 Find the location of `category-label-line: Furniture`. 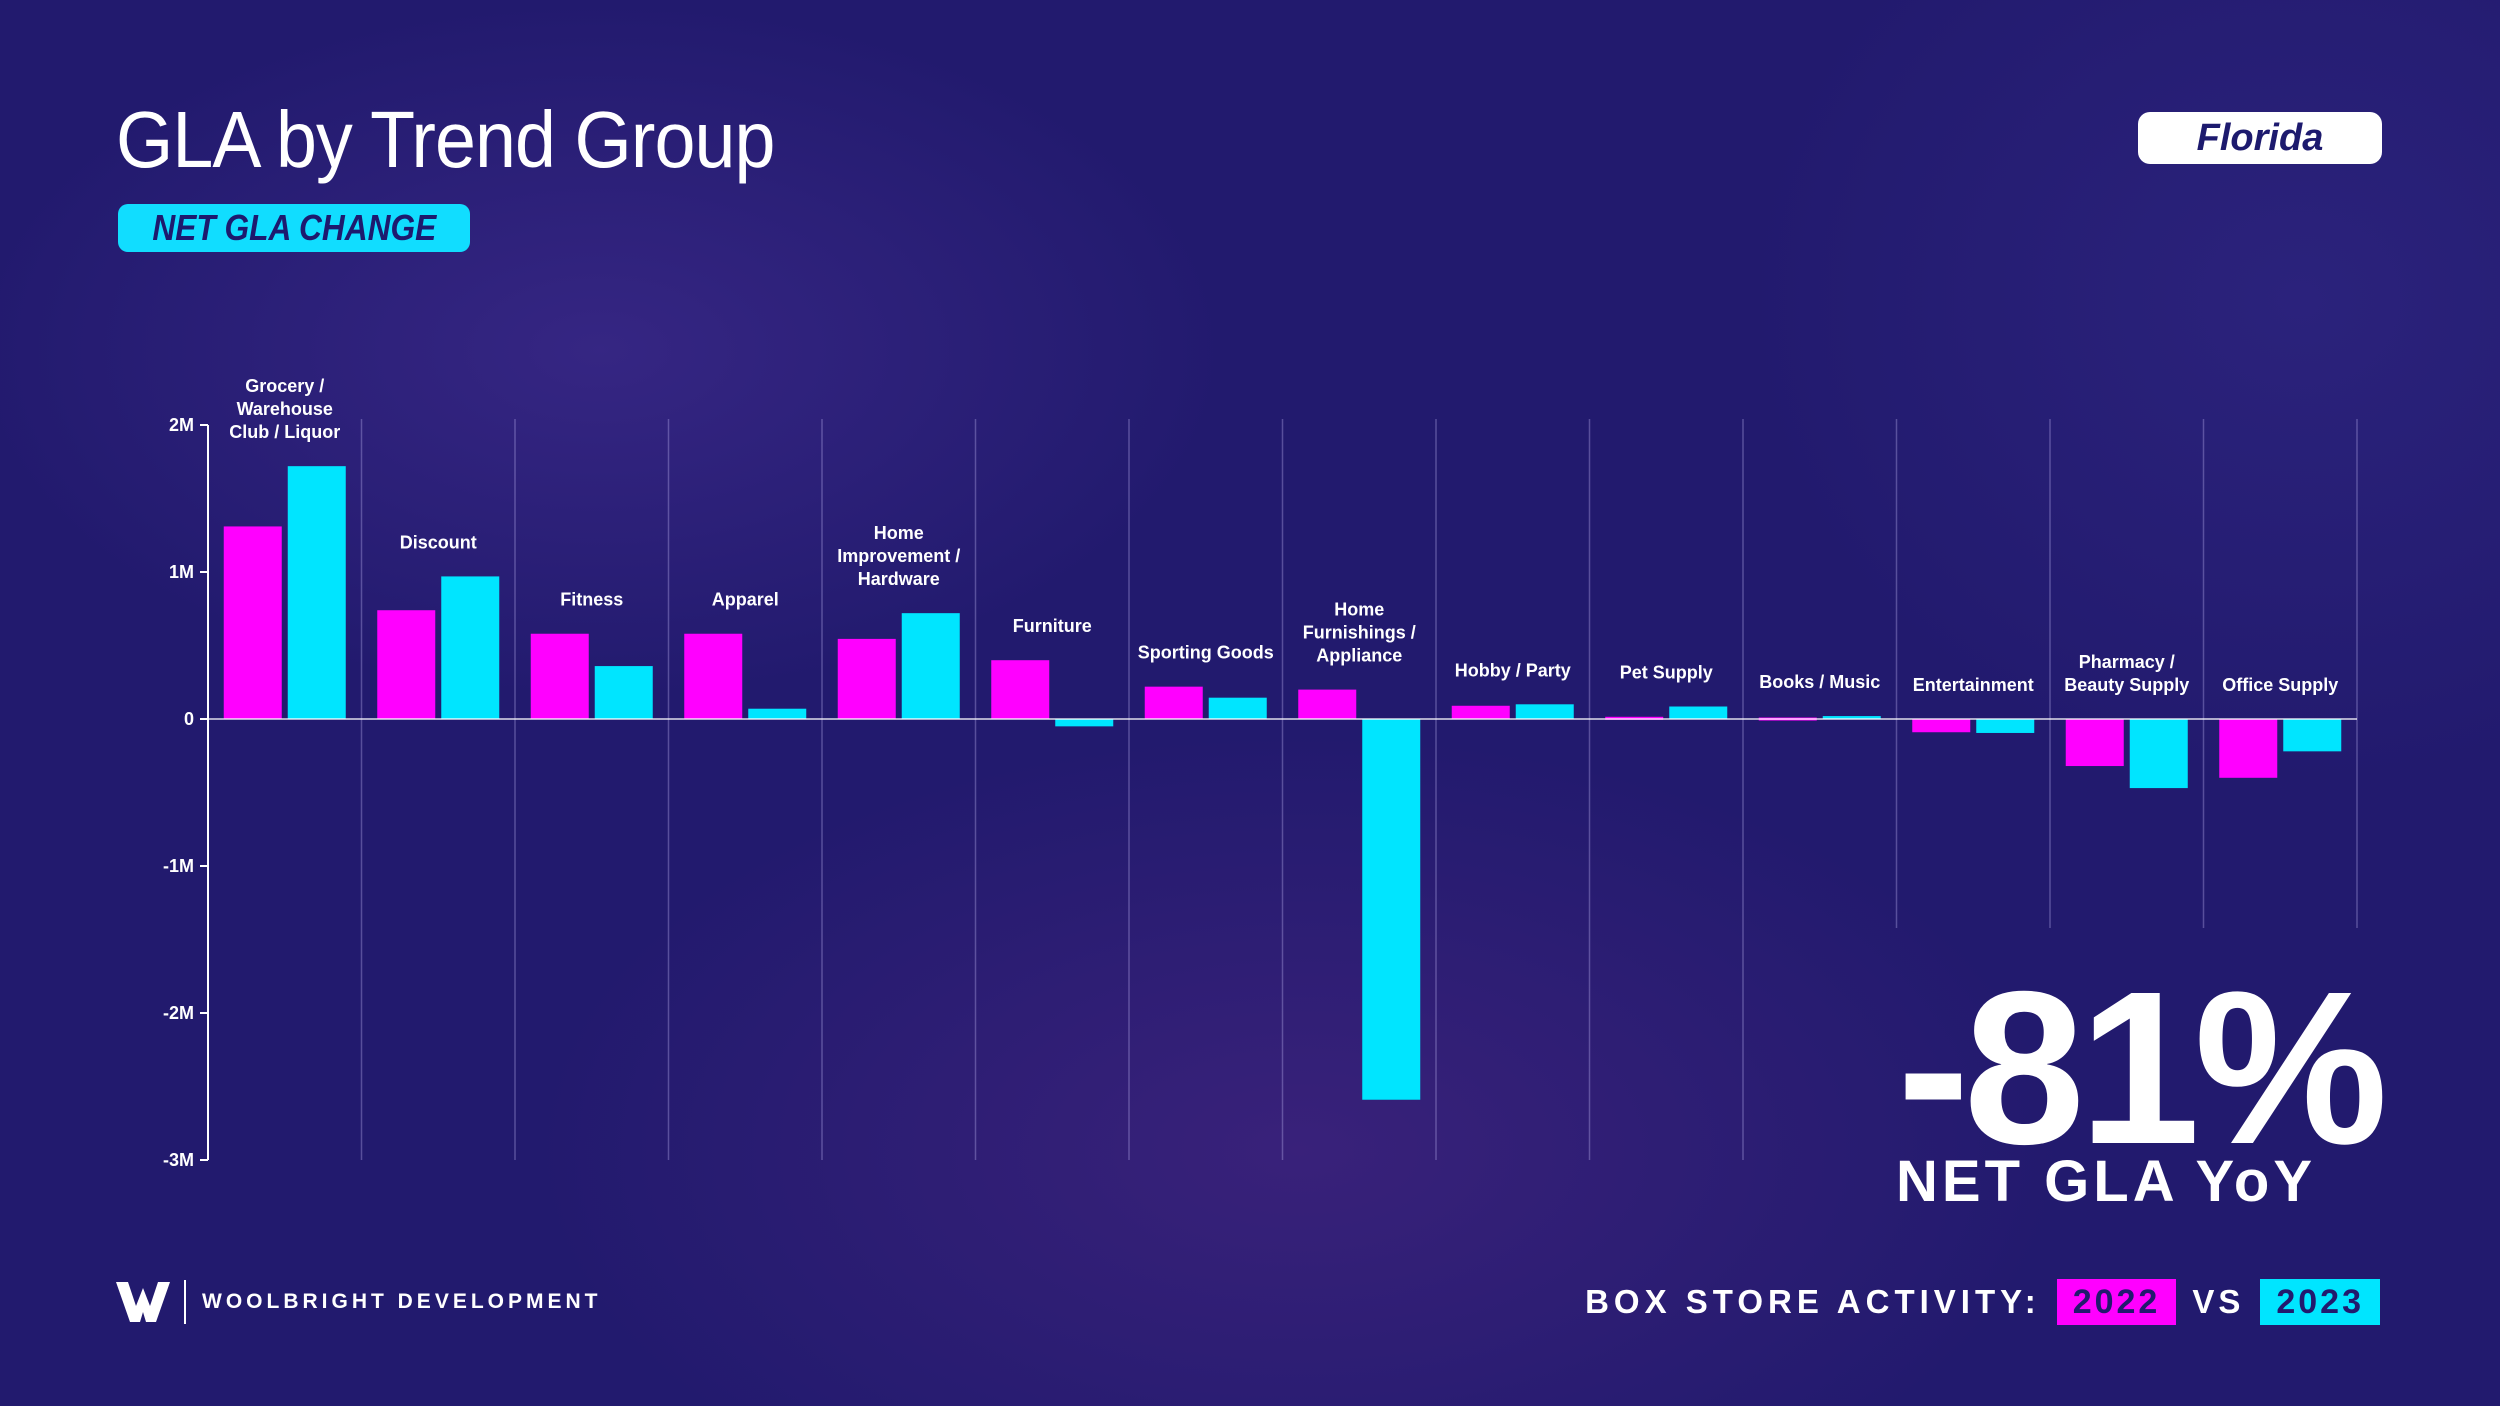

category-label-line: Furniture is located at coordinates (1052, 626).